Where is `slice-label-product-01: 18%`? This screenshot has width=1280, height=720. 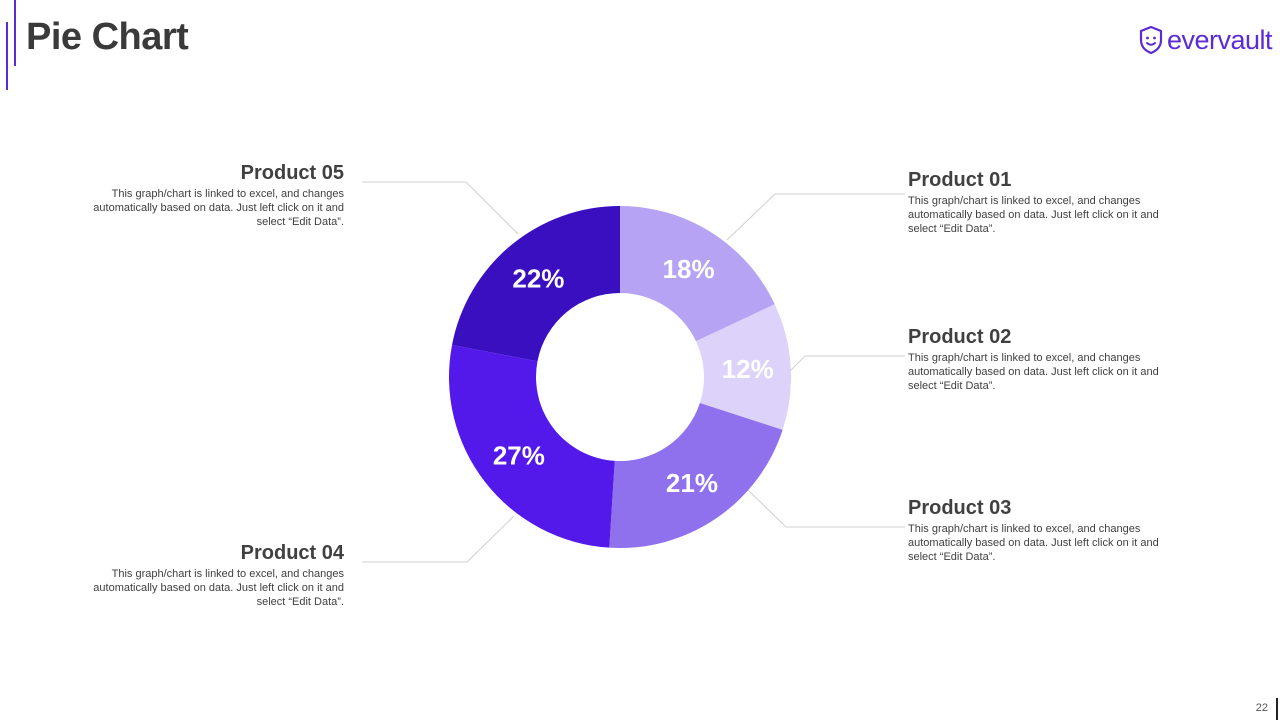 slice-label-product-01: 18% is located at coordinates (689, 269).